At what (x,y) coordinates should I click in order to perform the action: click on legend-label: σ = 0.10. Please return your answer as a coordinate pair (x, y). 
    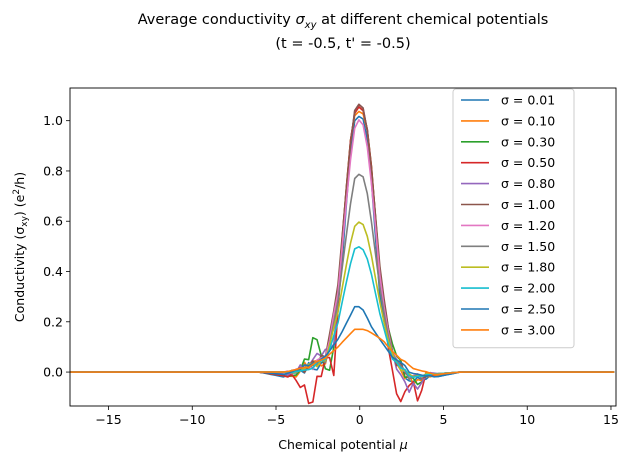
    Looking at the image, I should click on (528, 120).